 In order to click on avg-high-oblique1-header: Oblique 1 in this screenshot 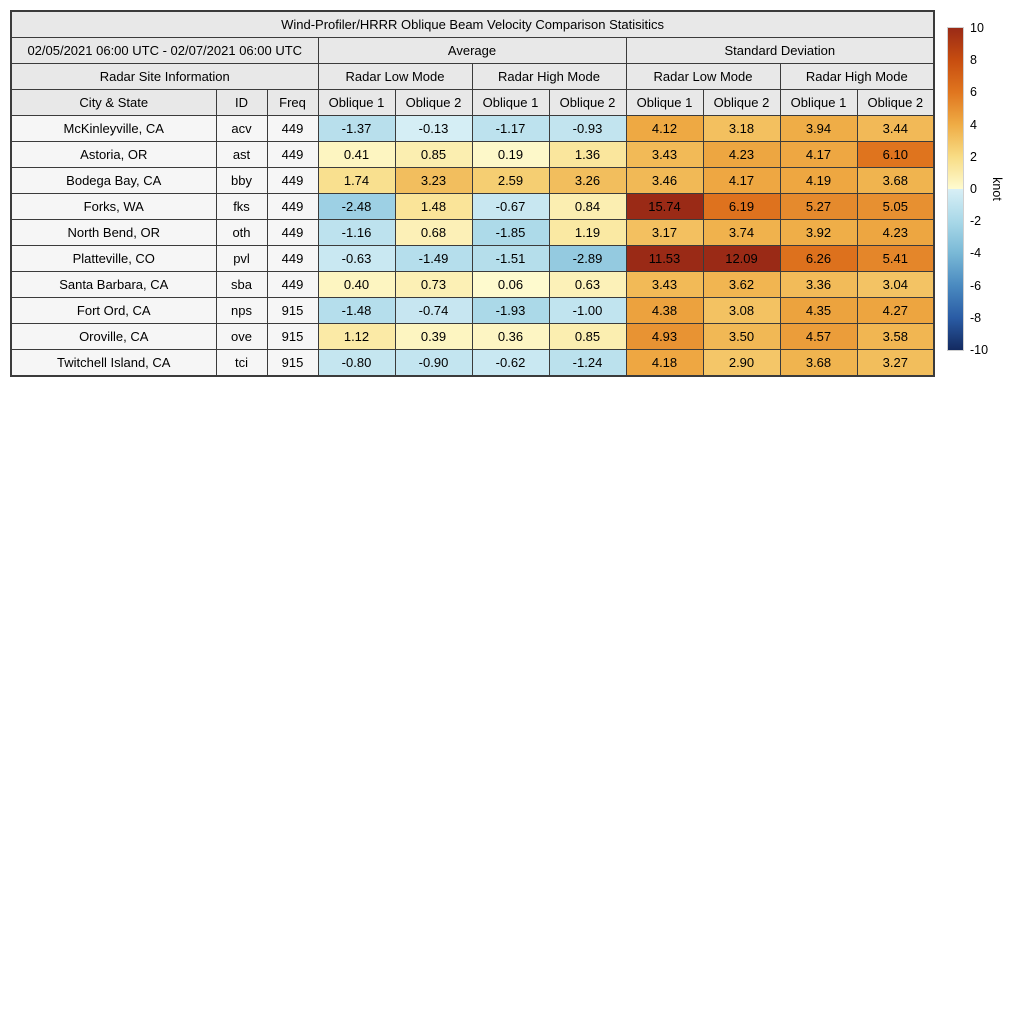, I will do `click(510, 102)`.